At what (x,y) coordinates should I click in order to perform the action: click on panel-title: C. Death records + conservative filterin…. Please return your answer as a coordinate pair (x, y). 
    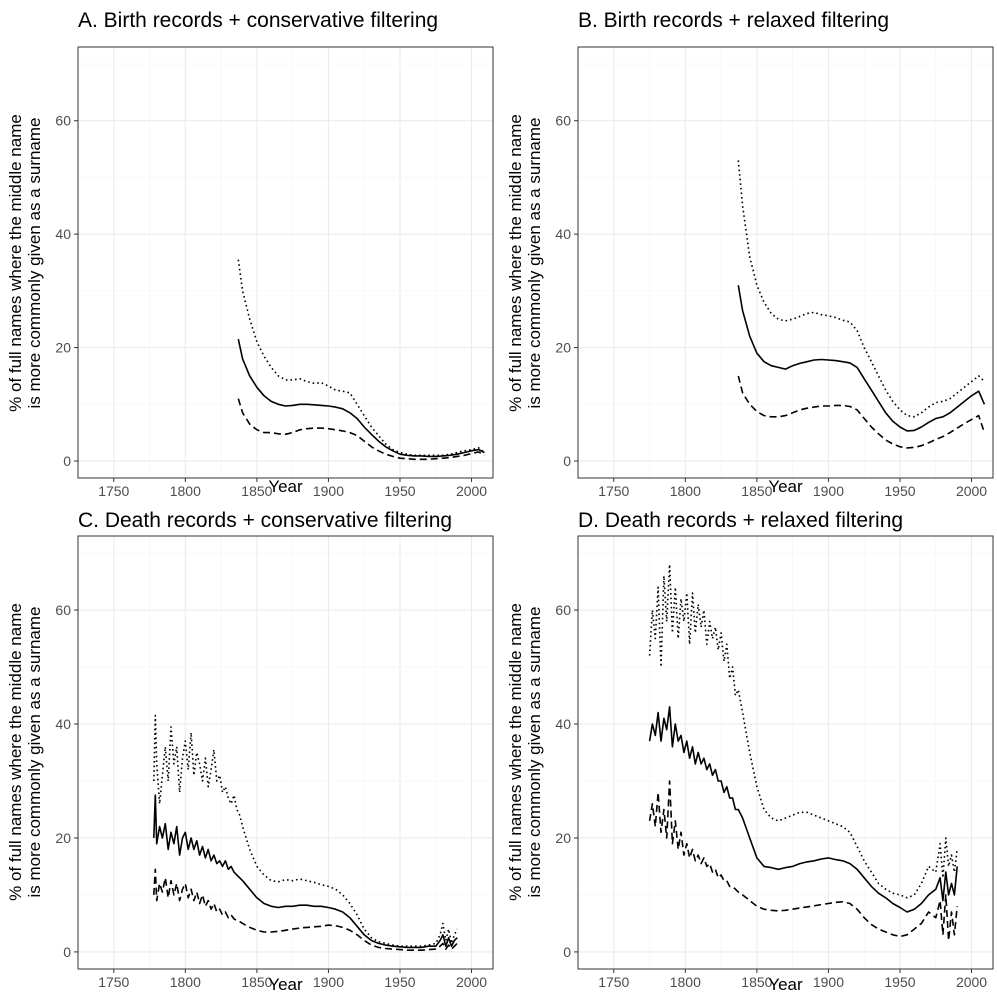
    Looking at the image, I should click on (265, 520).